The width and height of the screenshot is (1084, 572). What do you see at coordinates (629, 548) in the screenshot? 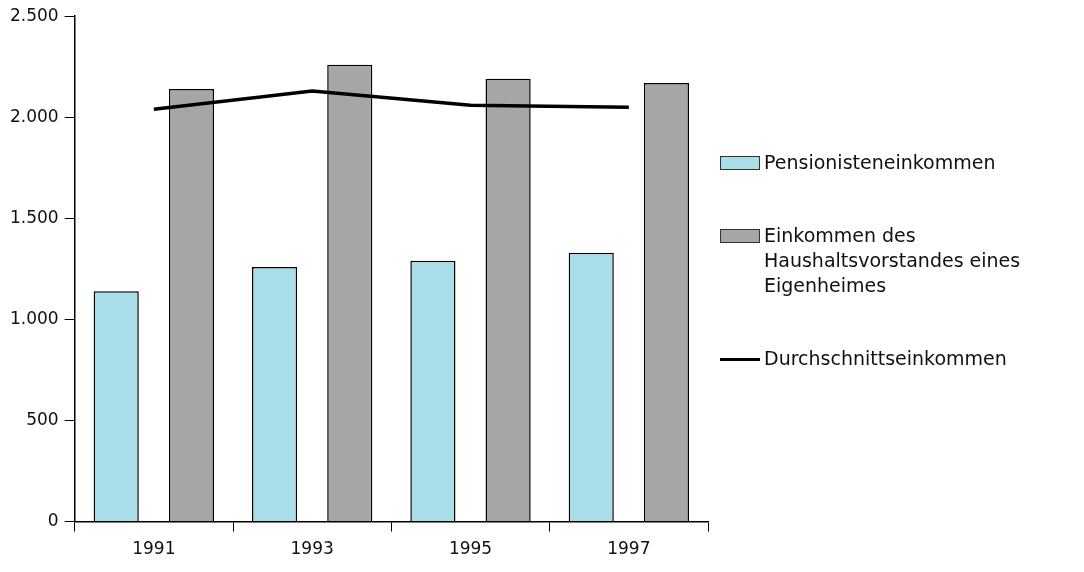
I see `x-tick-label: 1997` at bounding box center [629, 548].